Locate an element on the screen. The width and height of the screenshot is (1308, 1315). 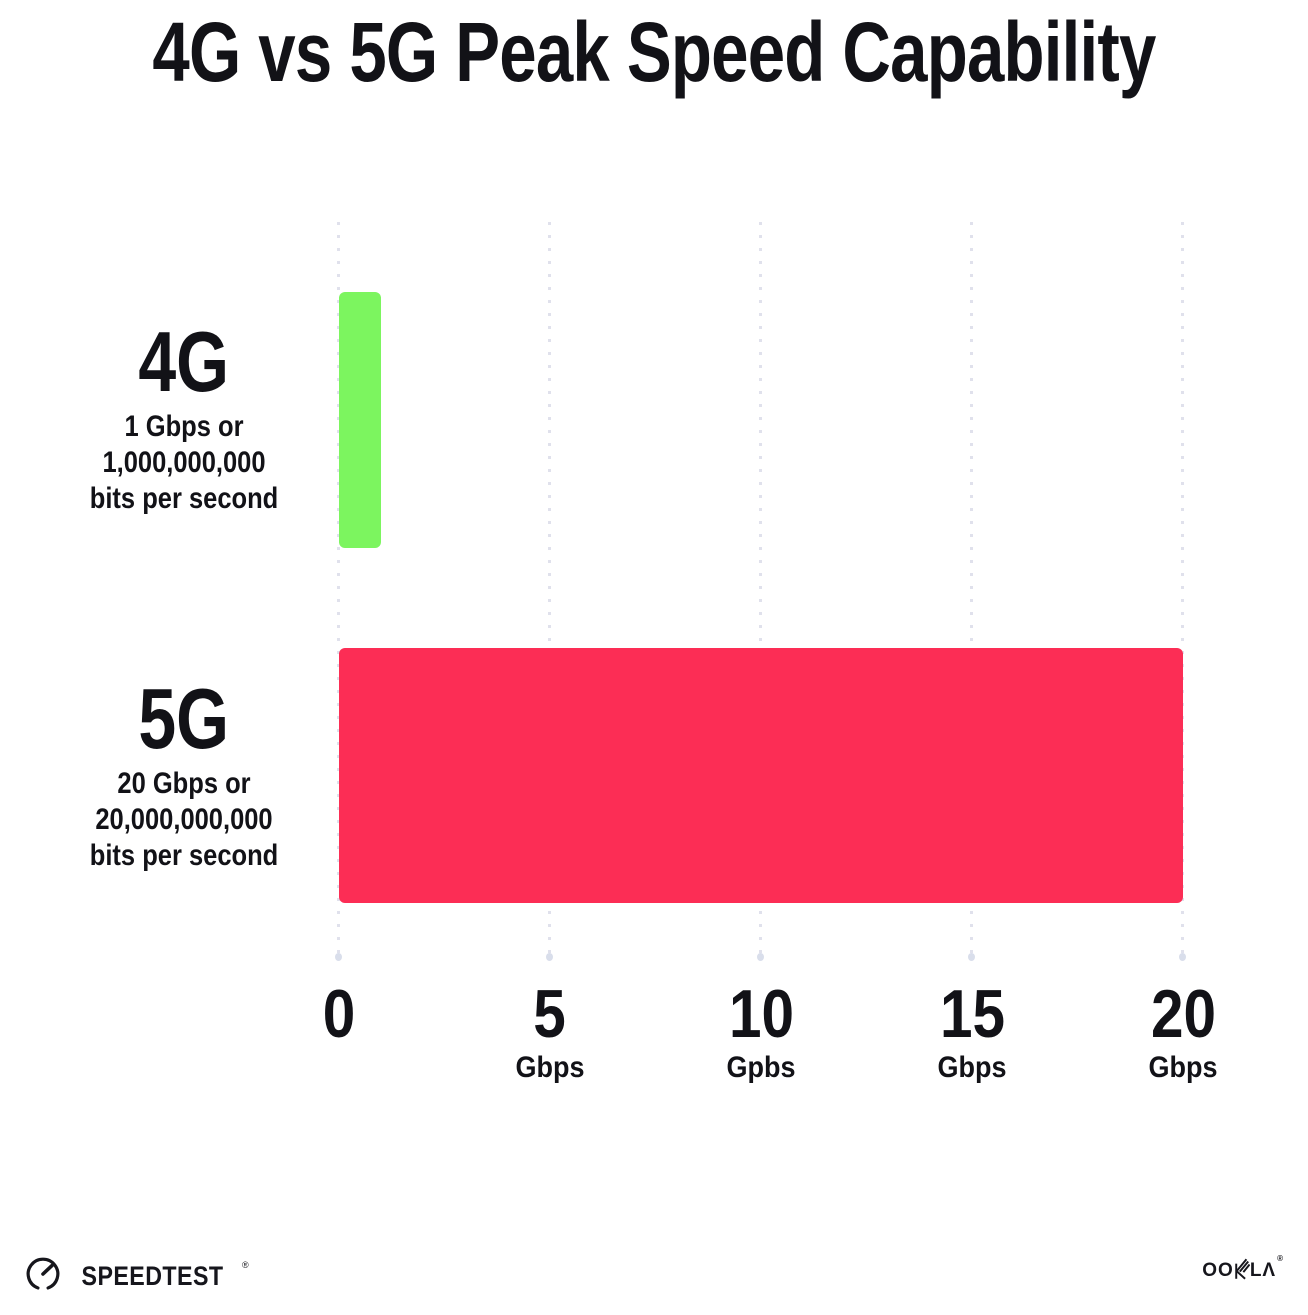
gridline-5gbps is located at coordinates (549, 591).